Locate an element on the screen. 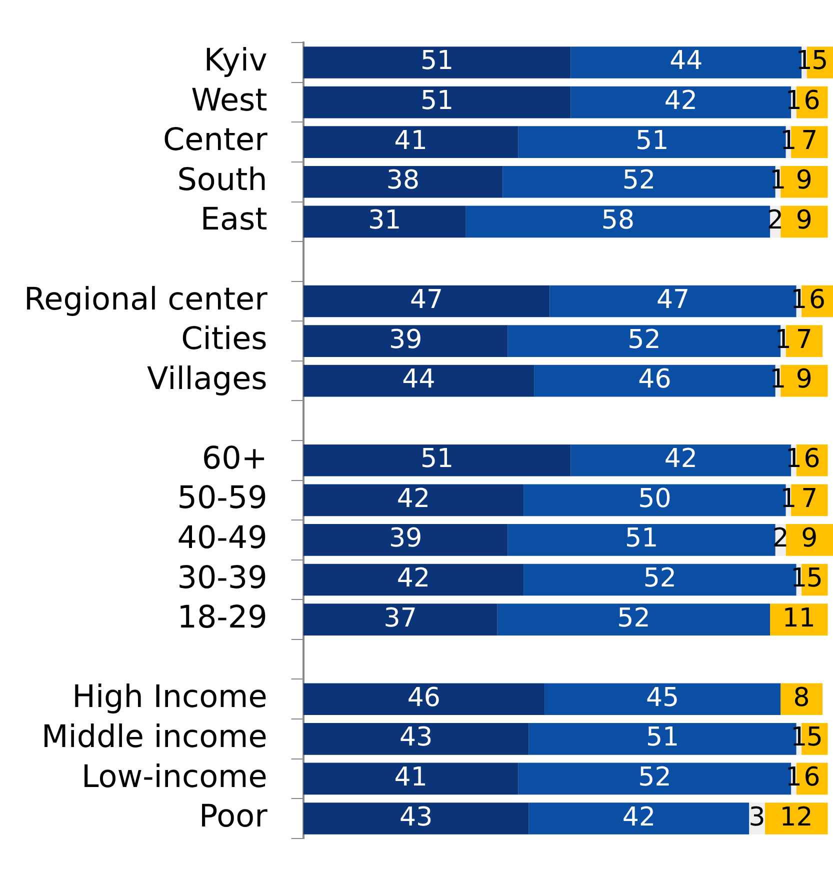 This screenshot has height=881, width=833. data-label: 37 is located at coordinates (400, 618).